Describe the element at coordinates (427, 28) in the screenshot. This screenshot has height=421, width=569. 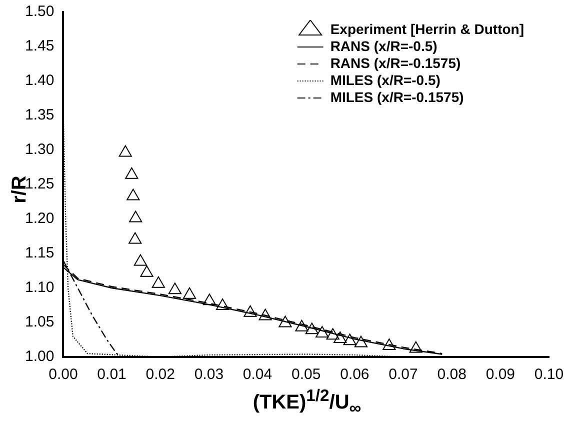
I see `legend-label: Experiment [Herrin & Dutton]` at that location.